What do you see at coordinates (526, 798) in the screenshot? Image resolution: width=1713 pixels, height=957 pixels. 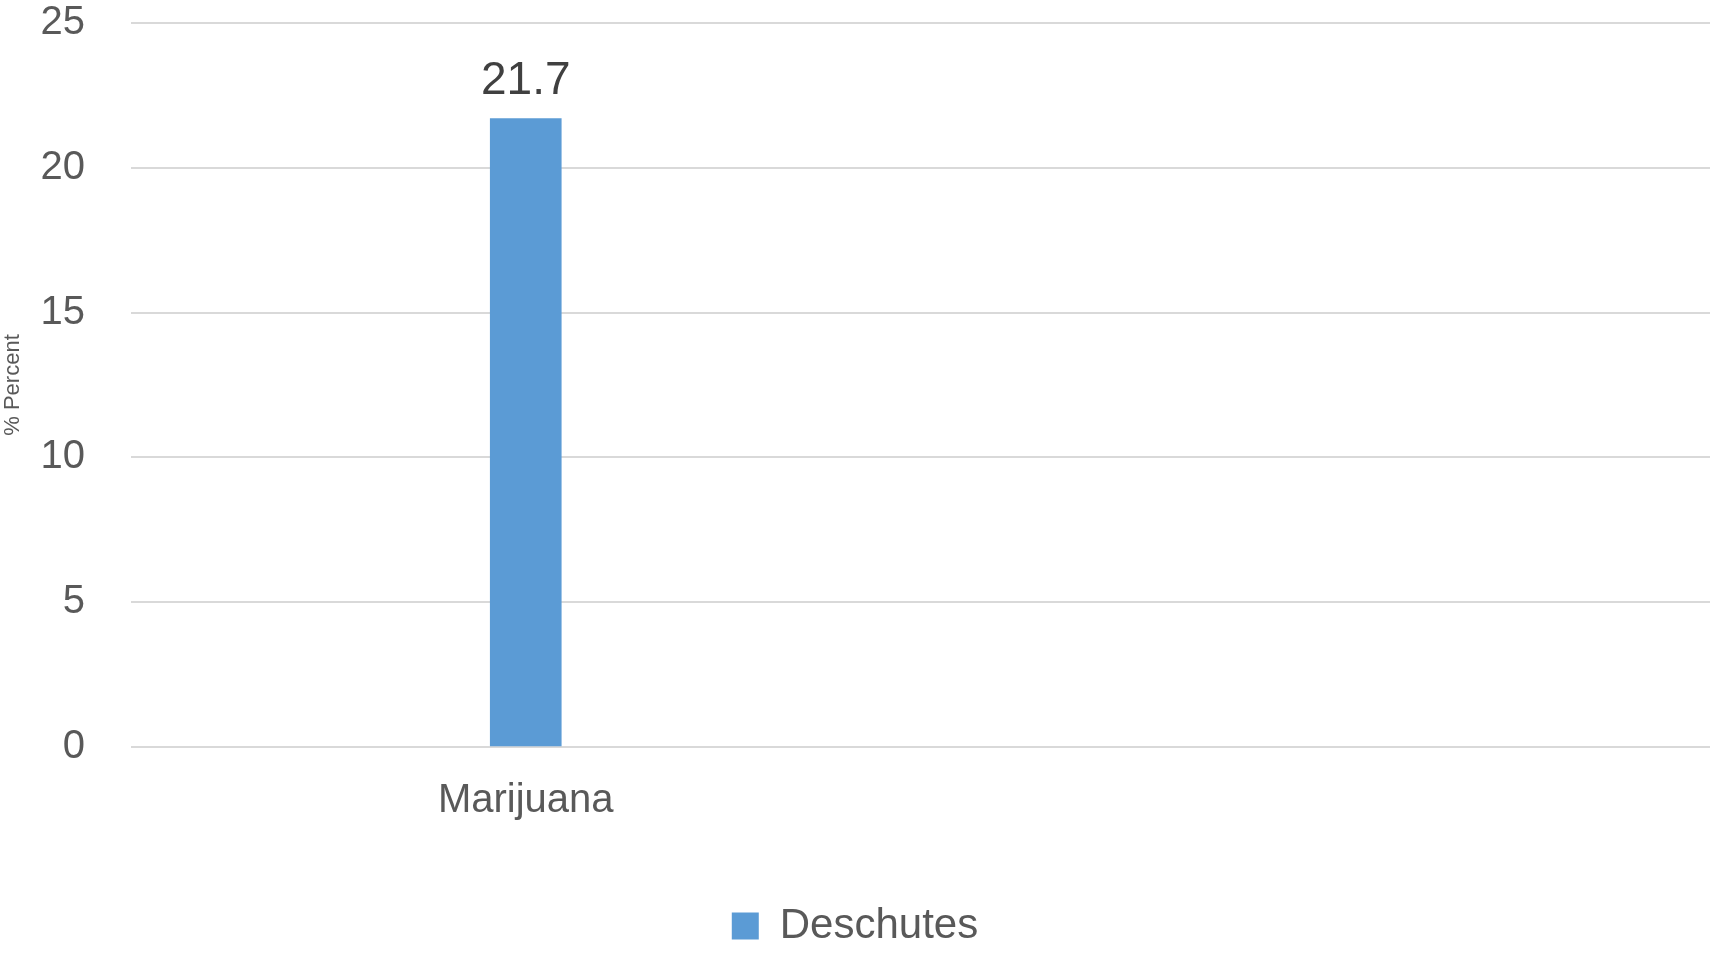 I see `x-tick-label: Marijuana` at bounding box center [526, 798].